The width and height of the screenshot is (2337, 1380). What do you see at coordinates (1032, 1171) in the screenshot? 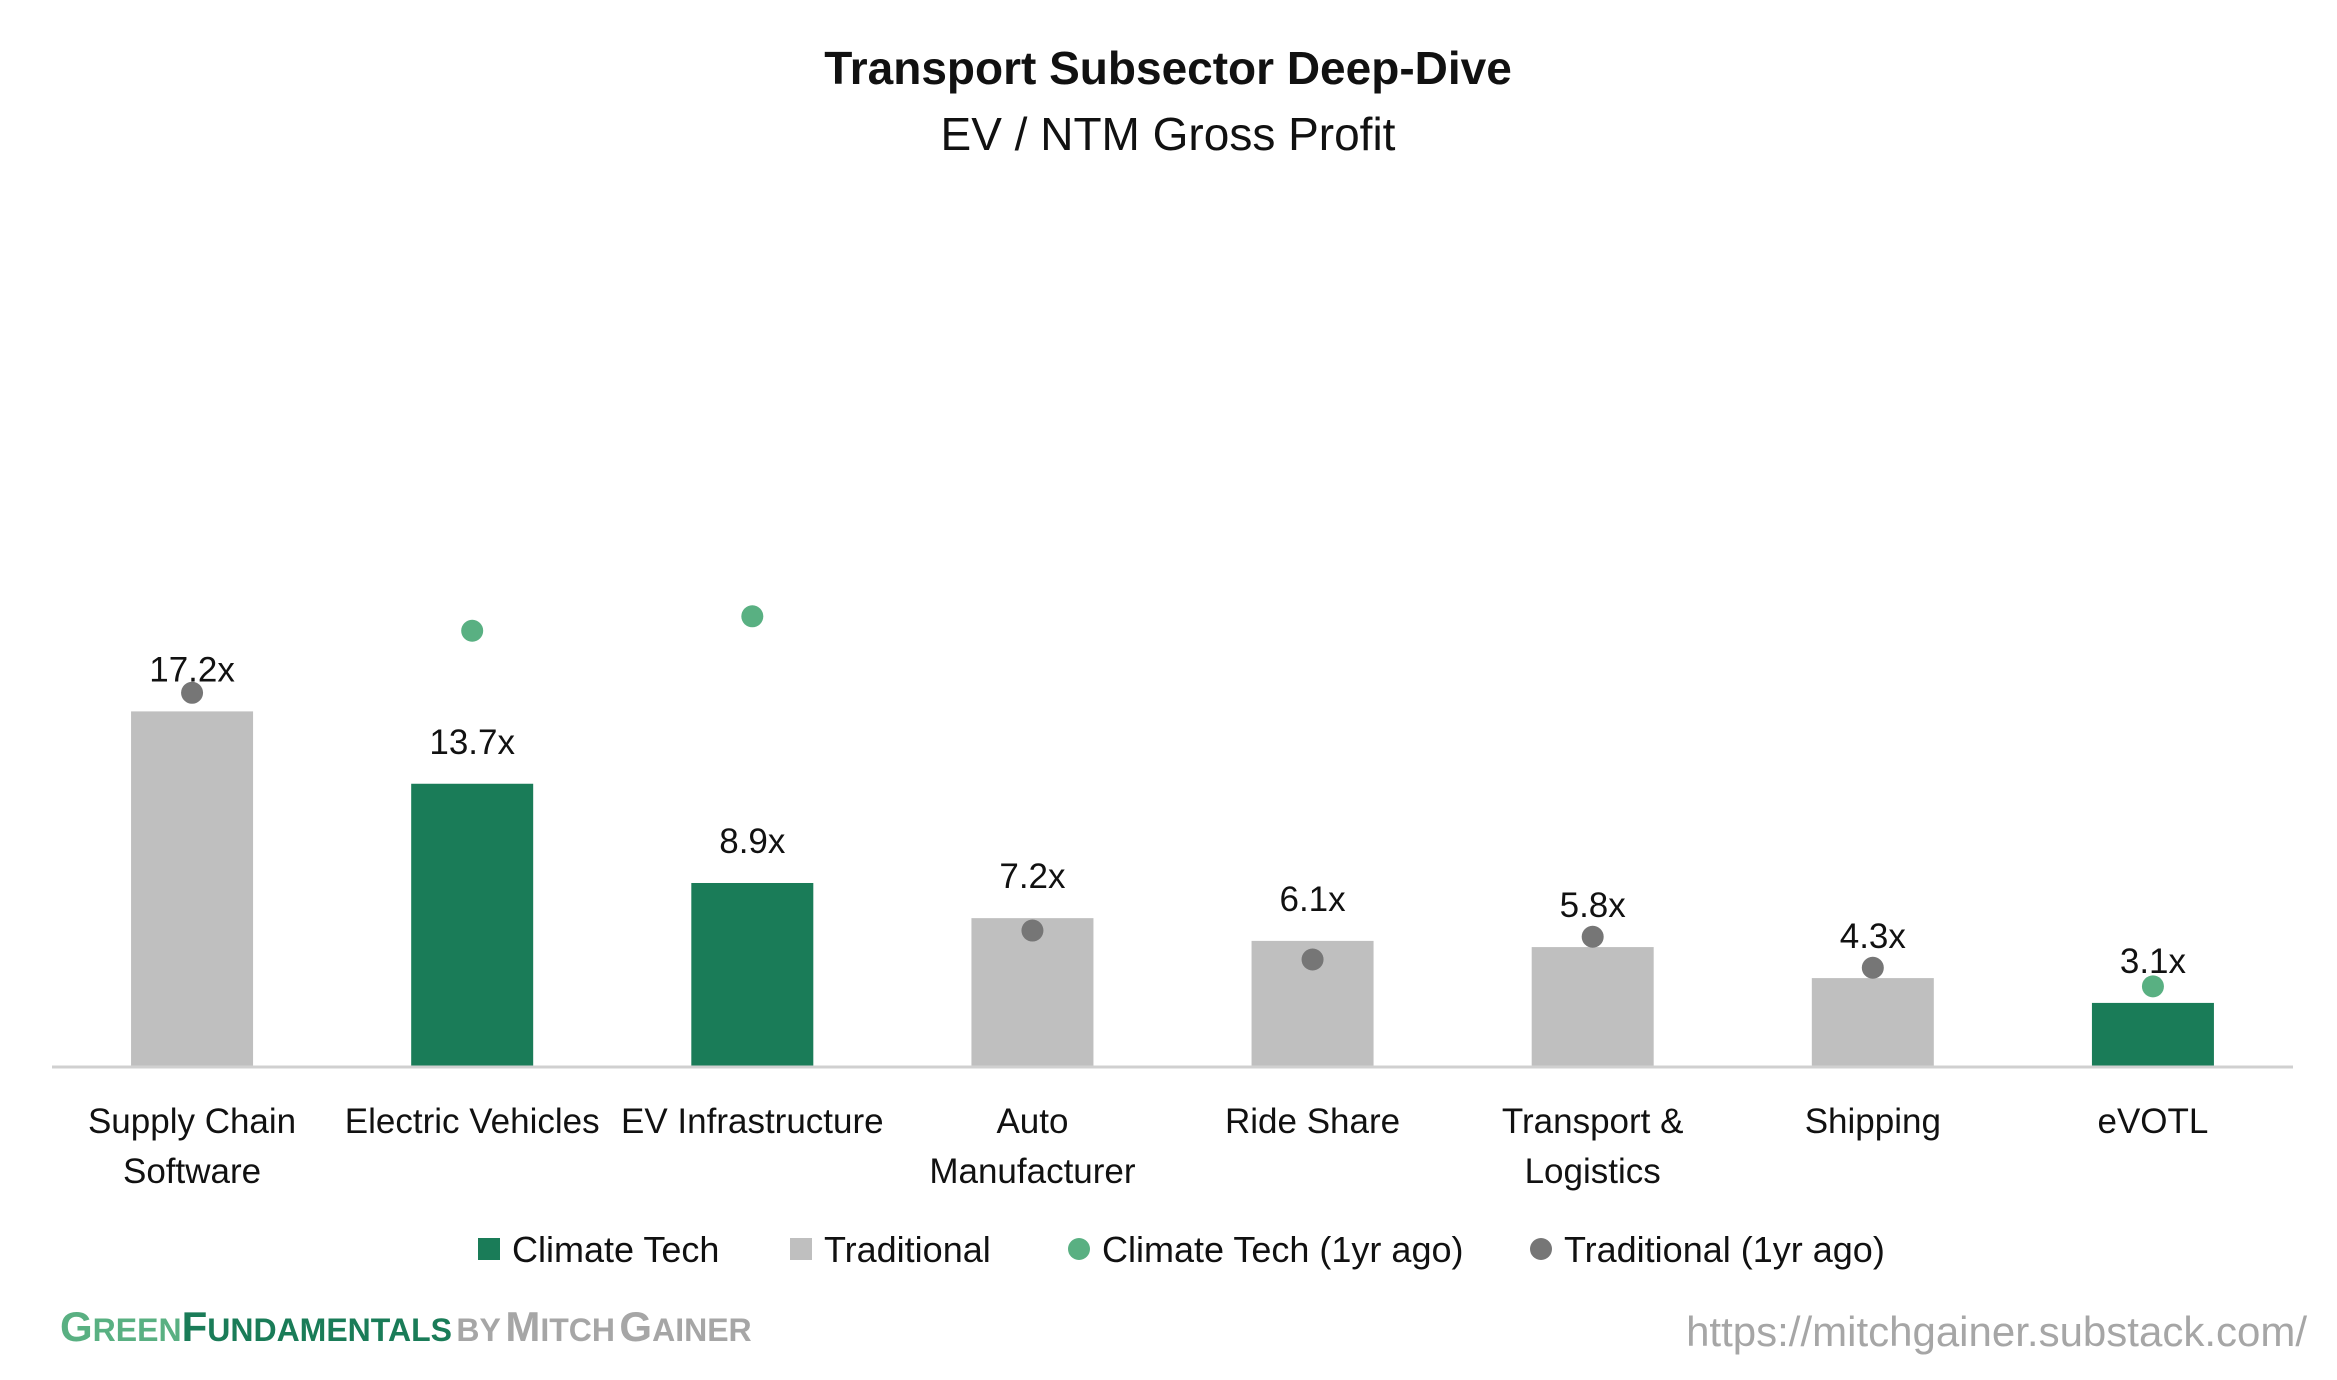
I see `category-label-3-line-1: Manufacturer` at bounding box center [1032, 1171].